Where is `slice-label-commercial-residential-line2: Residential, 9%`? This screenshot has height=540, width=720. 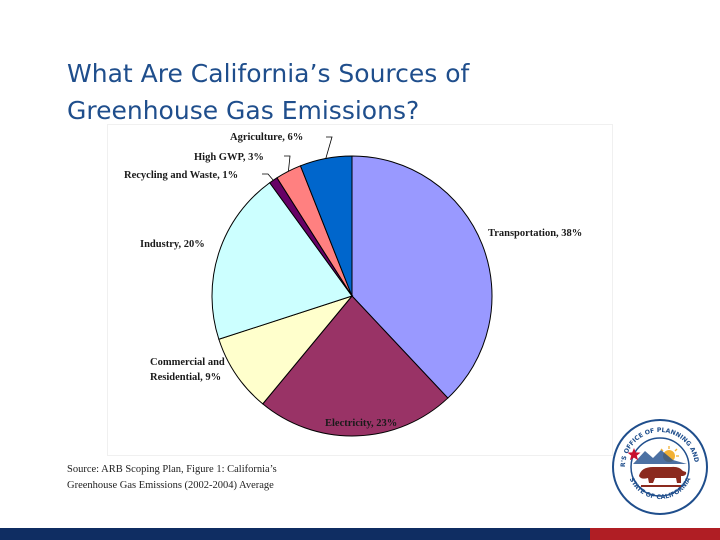 slice-label-commercial-residential-line2: Residential, 9% is located at coordinates (185, 377).